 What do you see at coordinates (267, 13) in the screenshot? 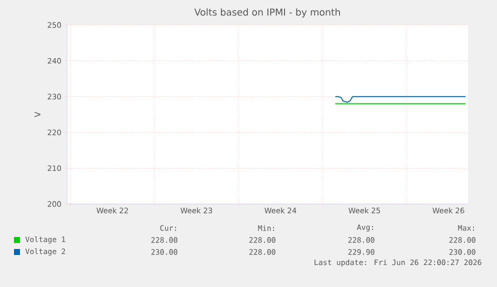
I see `chart-title: Volts based on IPMI - by month` at bounding box center [267, 13].